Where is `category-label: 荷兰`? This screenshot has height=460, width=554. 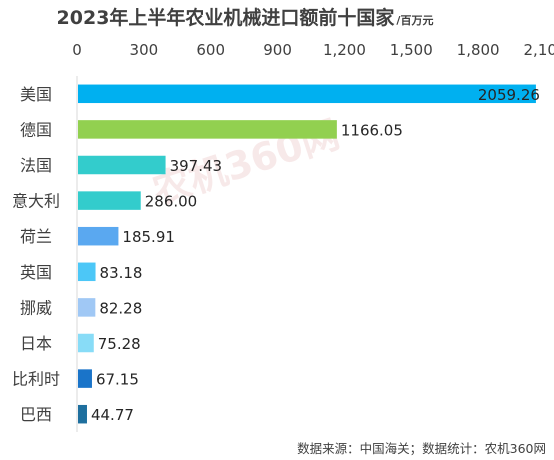
category-label: 荷兰 is located at coordinates (36, 236).